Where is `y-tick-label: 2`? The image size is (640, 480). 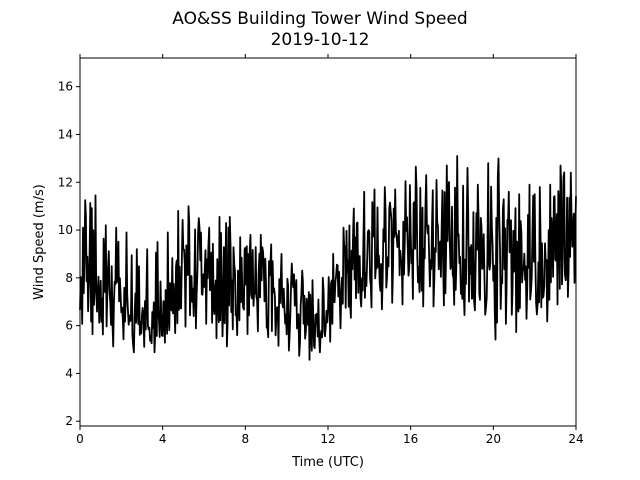 y-tick-label: 2 is located at coordinates (69, 421).